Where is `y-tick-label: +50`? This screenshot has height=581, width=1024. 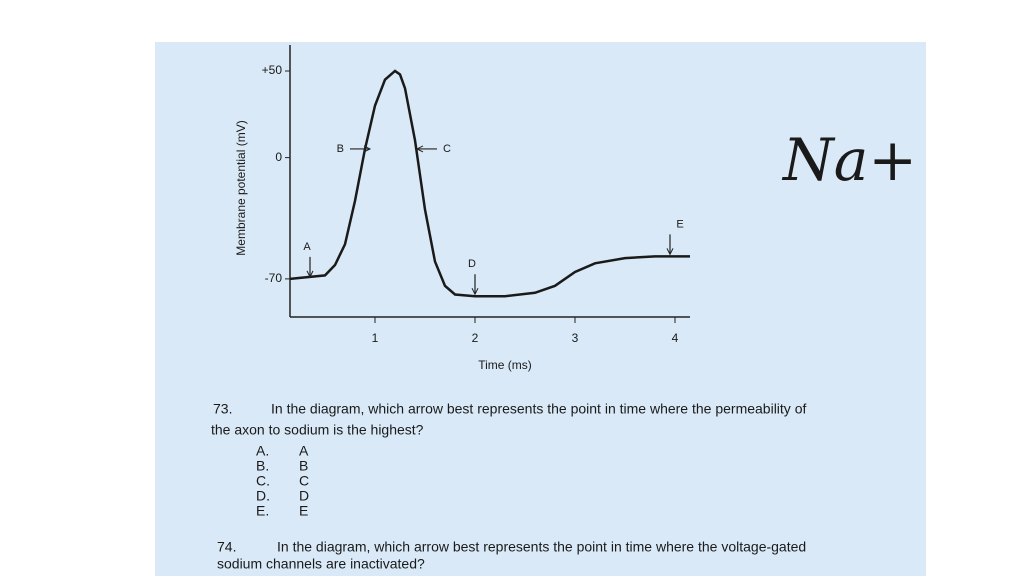 y-tick-label: +50 is located at coordinates (272, 70).